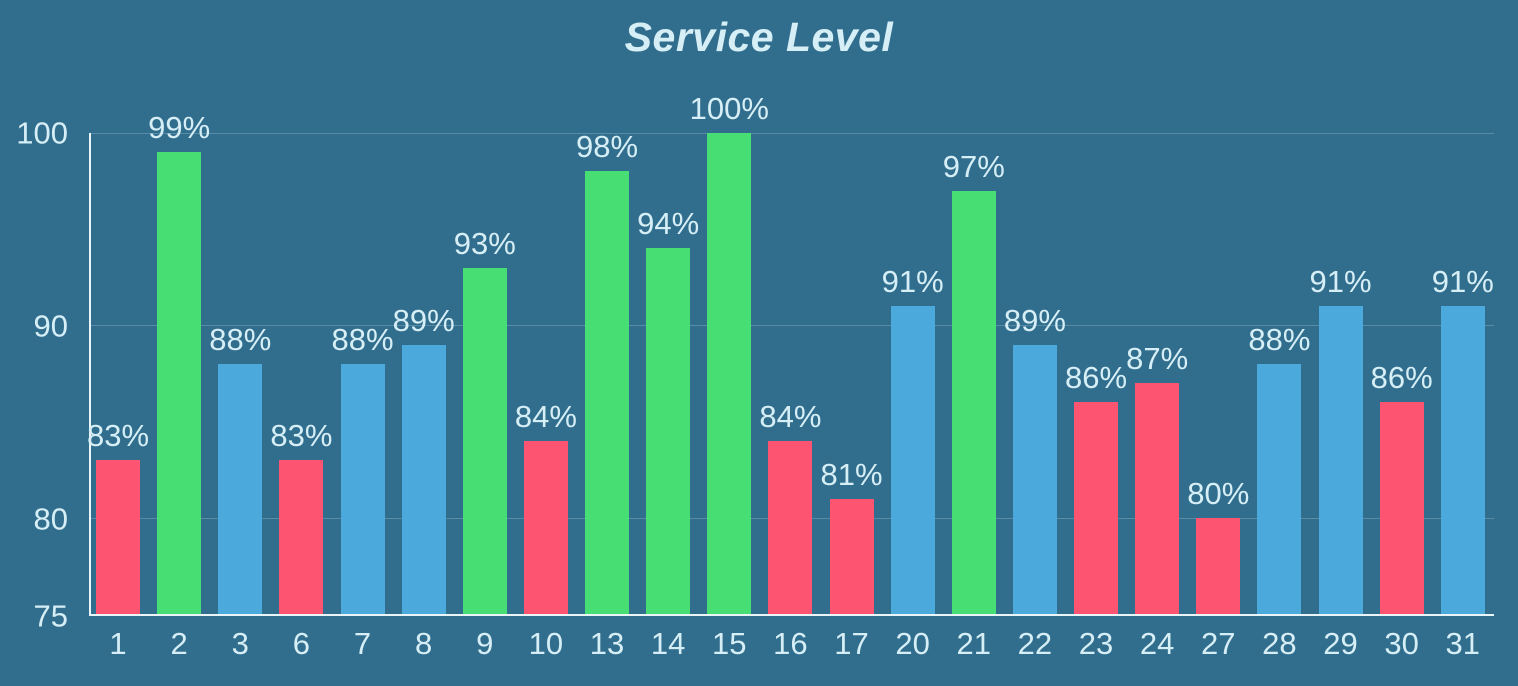  What do you see at coordinates (179, 643) in the screenshot?
I see `x-tick-label-2: 2` at bounding box center [179, 643].